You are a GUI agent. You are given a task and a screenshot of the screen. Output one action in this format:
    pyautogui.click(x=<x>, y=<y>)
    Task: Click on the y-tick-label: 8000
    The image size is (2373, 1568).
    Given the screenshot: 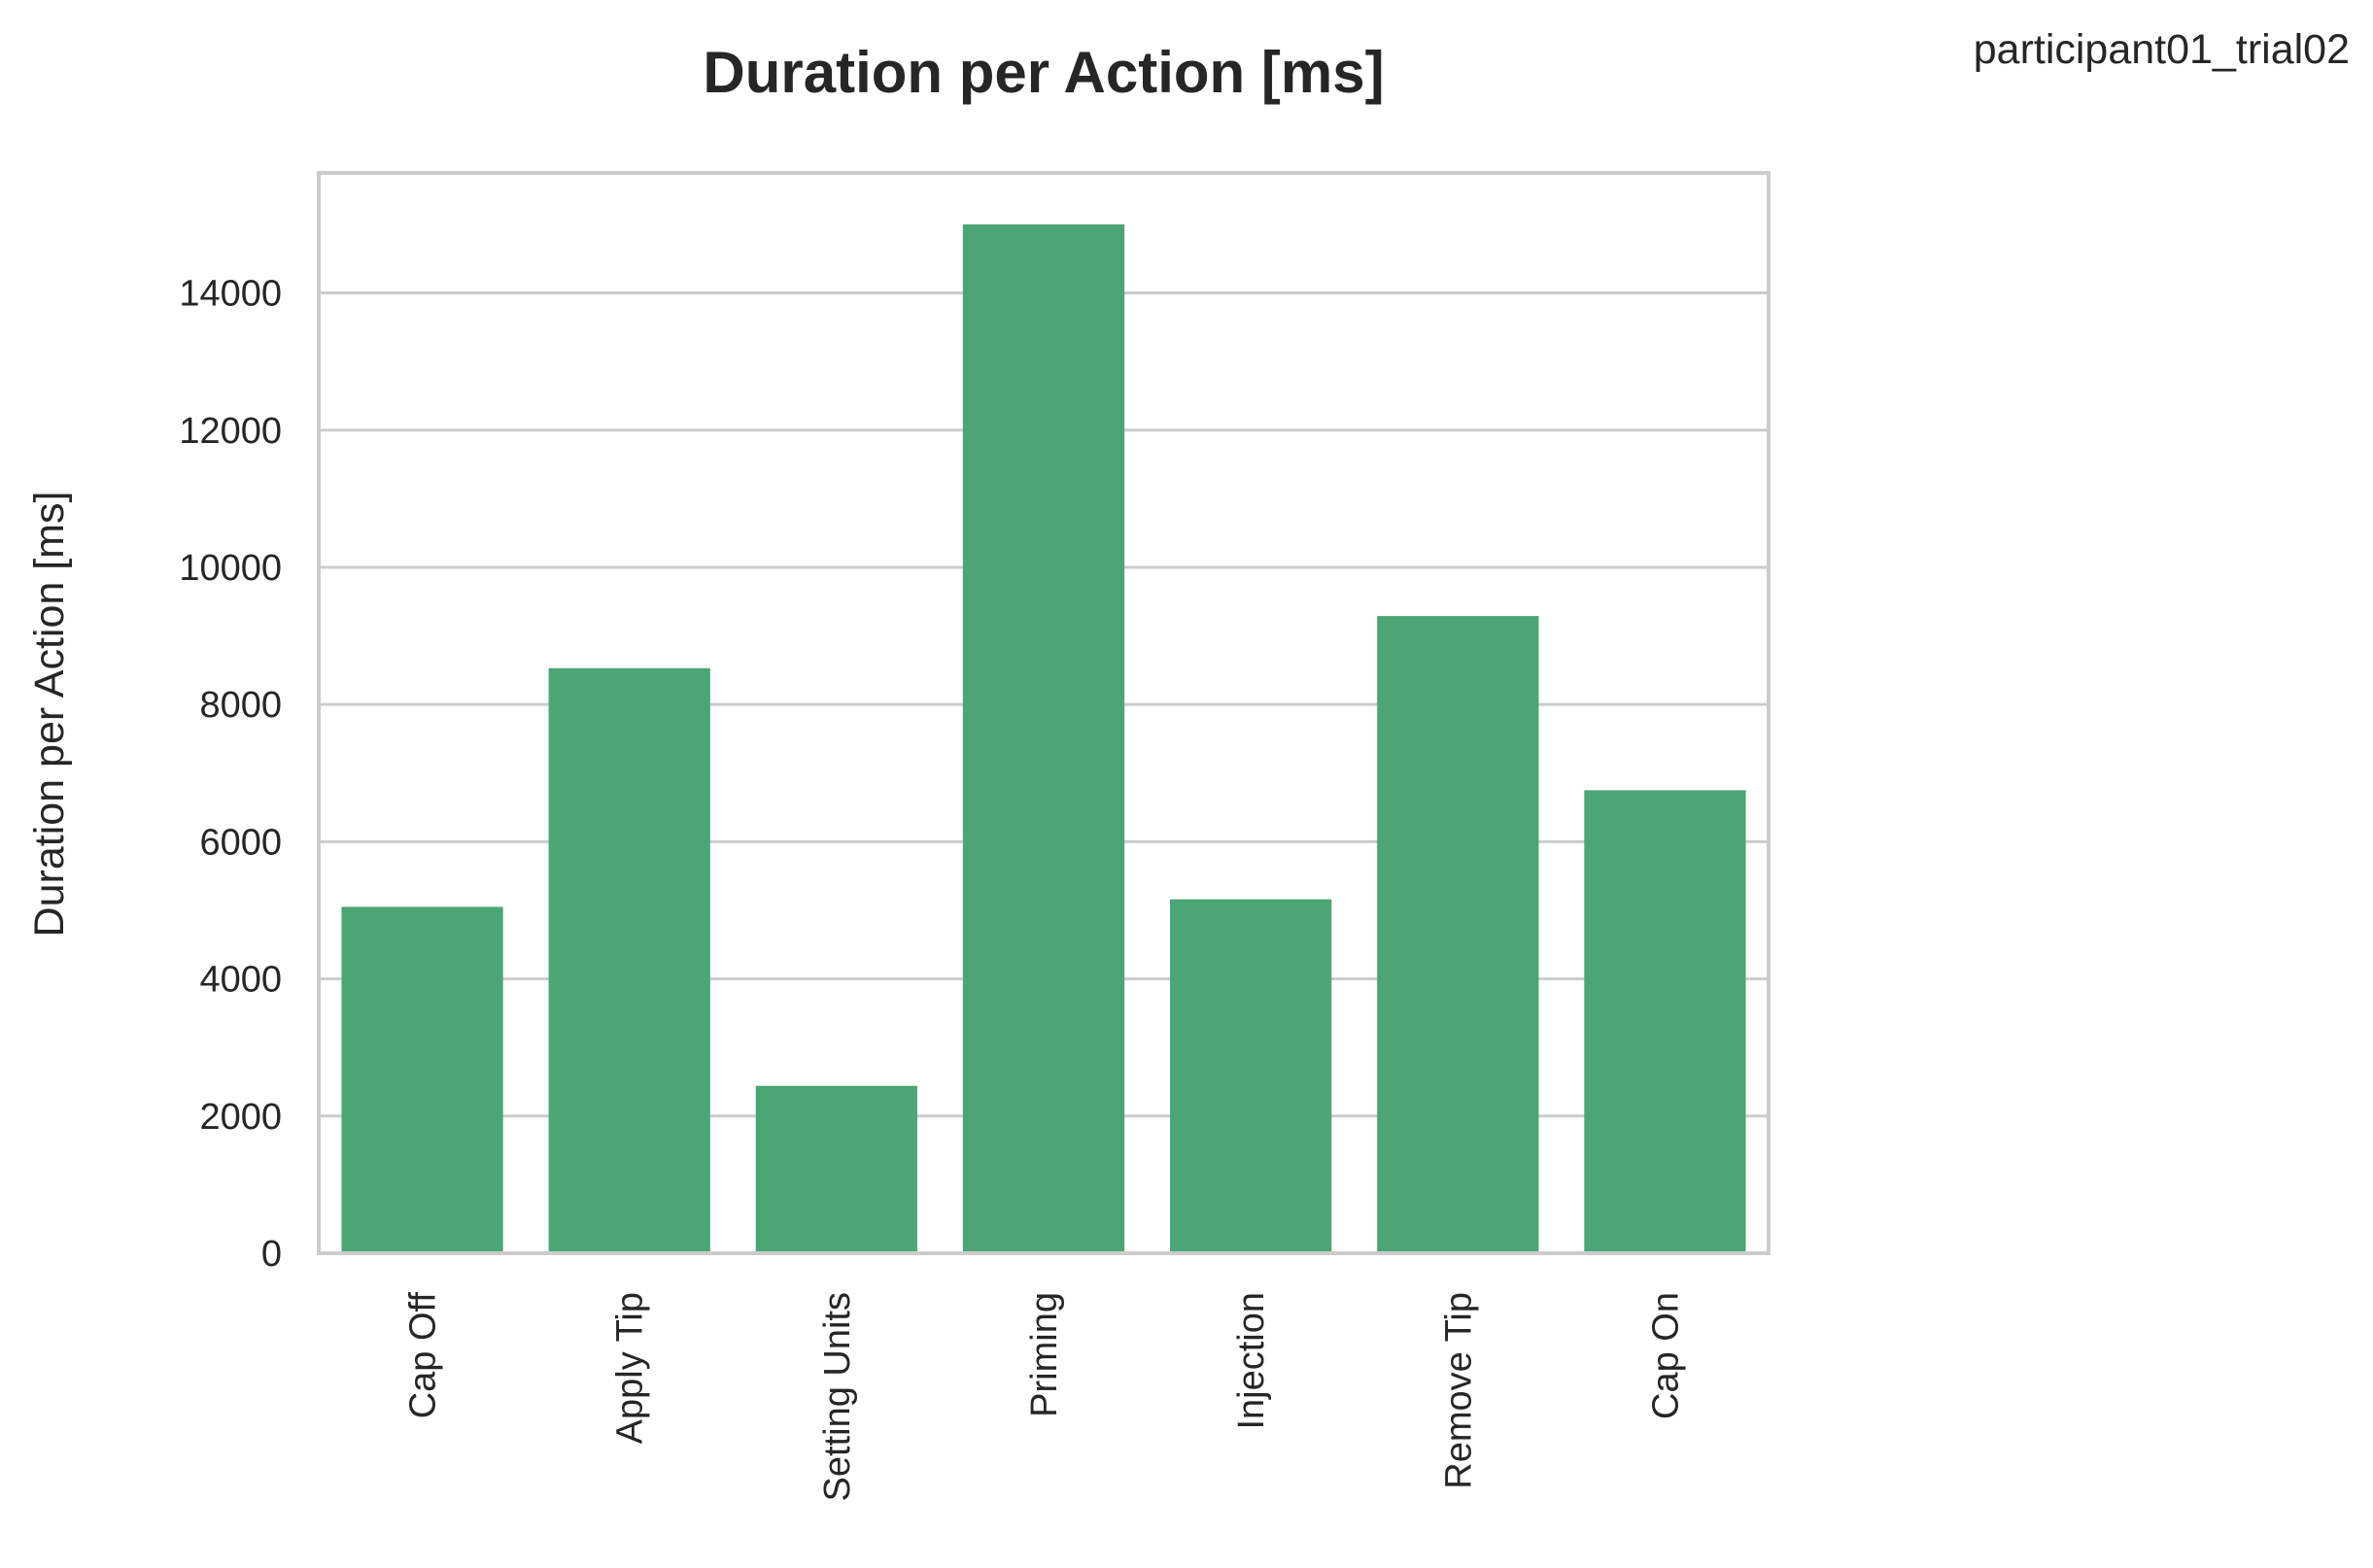 What is the action you would take?
    pyautogui.click(x=240, y=705)
    